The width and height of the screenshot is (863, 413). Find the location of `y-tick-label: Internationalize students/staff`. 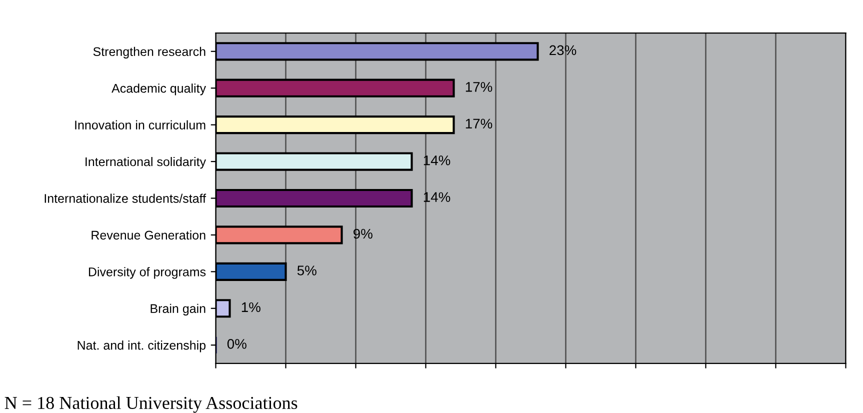

y-tick-label: Internationalize students/staff is located at coordinates (125, 198).